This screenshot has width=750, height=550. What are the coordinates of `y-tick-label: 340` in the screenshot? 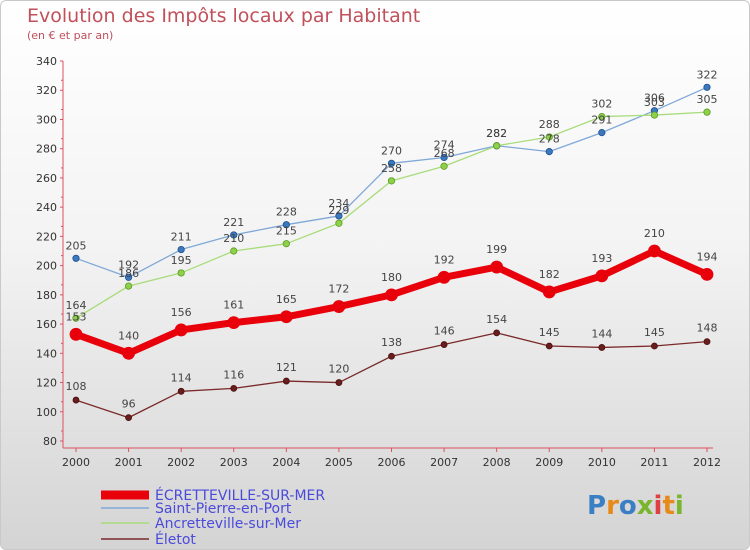 It's located at (46, 61).